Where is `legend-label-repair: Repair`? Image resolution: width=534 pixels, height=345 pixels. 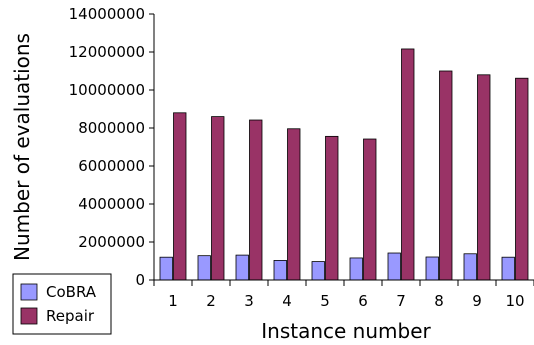 legend-label-repair: Repair is located at coordinates (70, 316).